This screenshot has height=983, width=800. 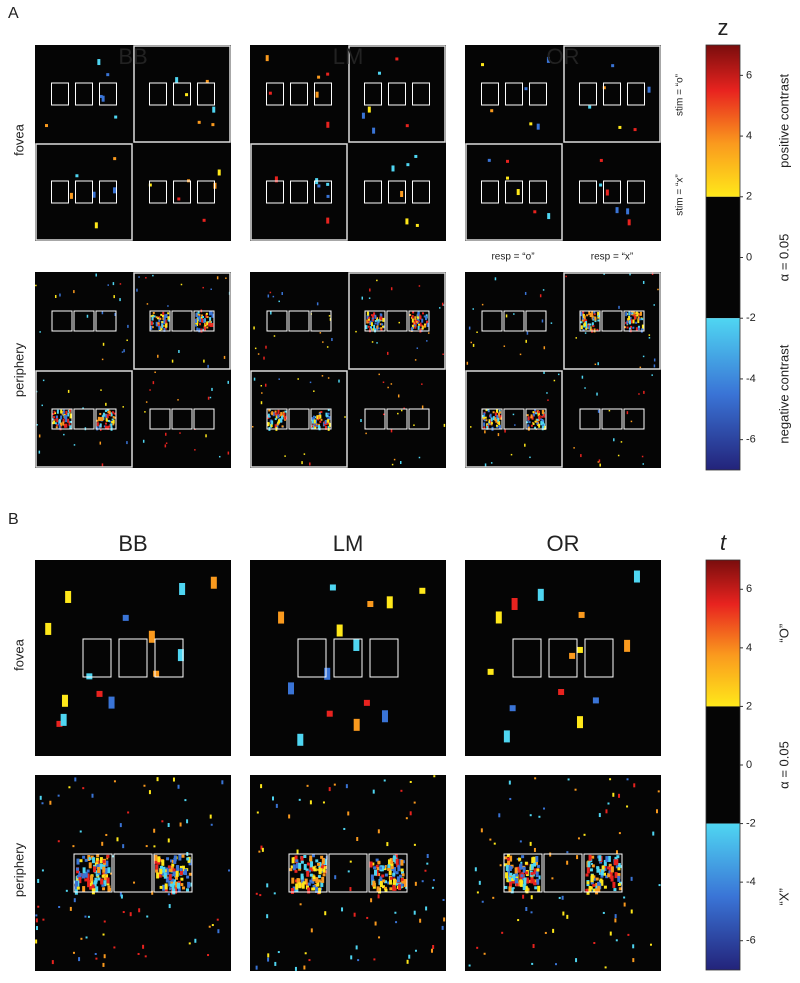 What do you see at coordinates (749, 589) in the screenshot?
I see `colorbar-tick-label: 6` at bounding box center [749, 589].